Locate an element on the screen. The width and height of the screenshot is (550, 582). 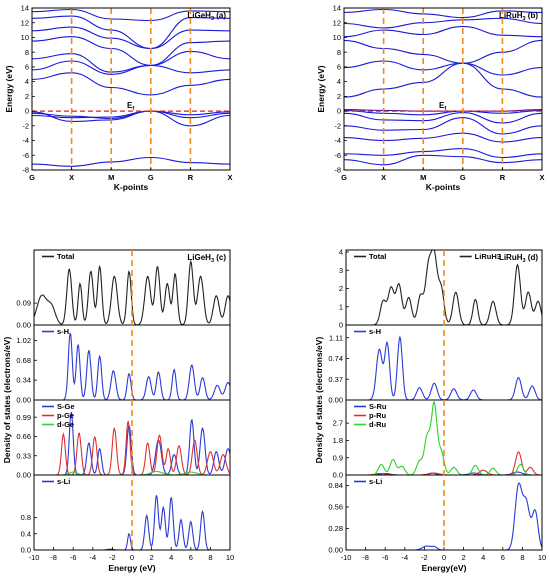
y-axis-label-a: Energy (eV) is located at coordinates (9, 88).